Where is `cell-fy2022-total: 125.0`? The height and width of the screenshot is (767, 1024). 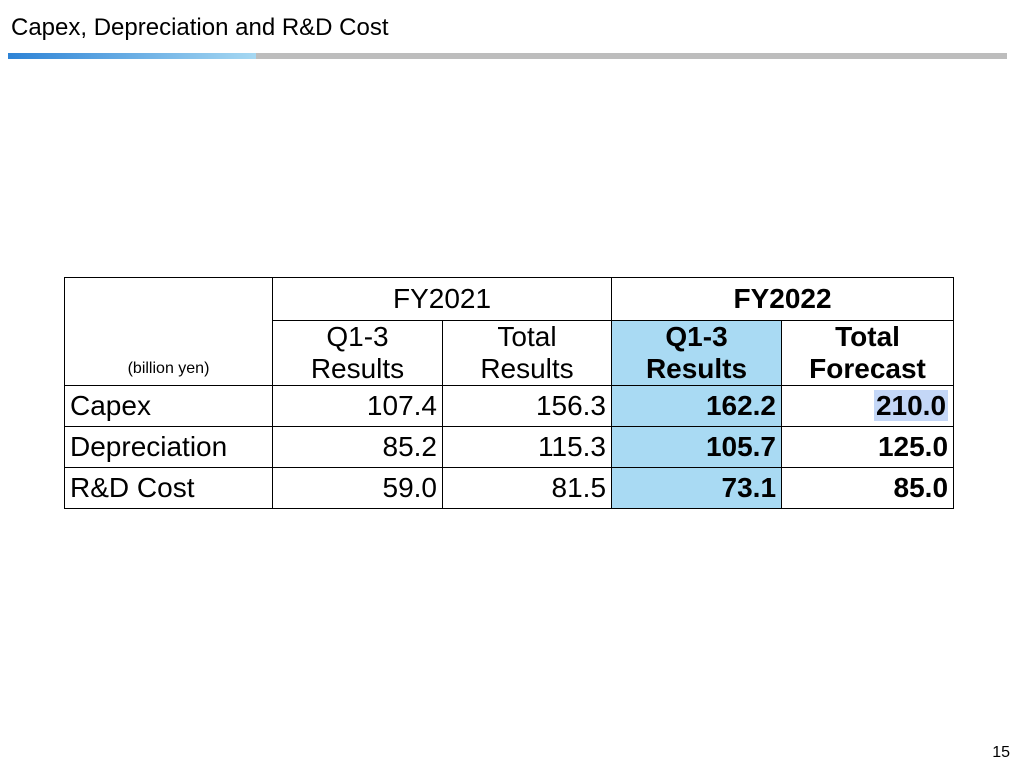 cell-fy2022-total: 125.0 is located at coordinates (868, 447).